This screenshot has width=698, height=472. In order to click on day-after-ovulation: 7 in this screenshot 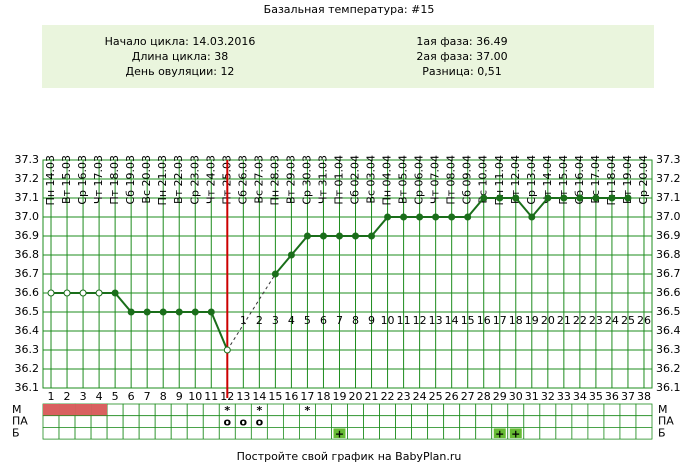, I will do `click(339, 320)`.